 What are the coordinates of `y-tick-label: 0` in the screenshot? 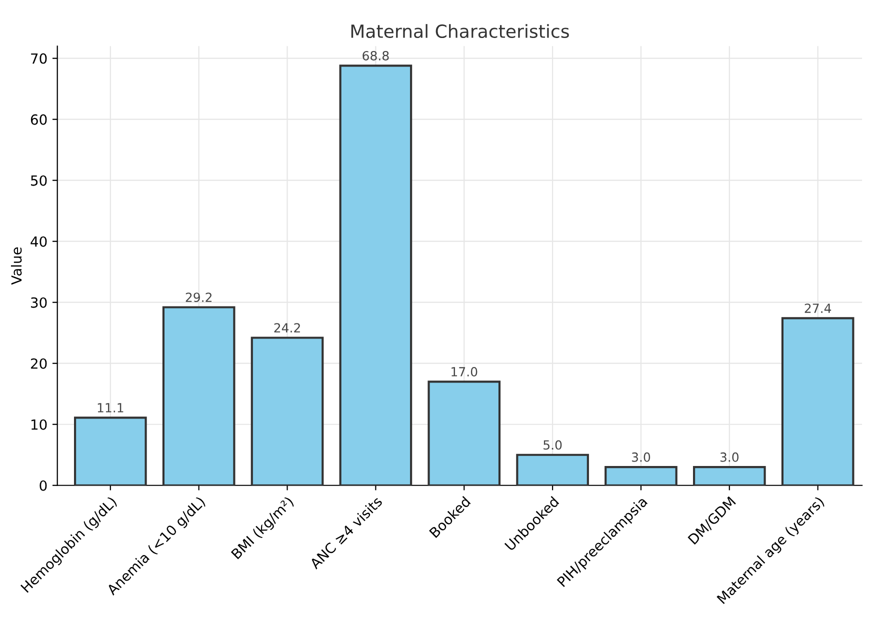 It's located at (43, 485).